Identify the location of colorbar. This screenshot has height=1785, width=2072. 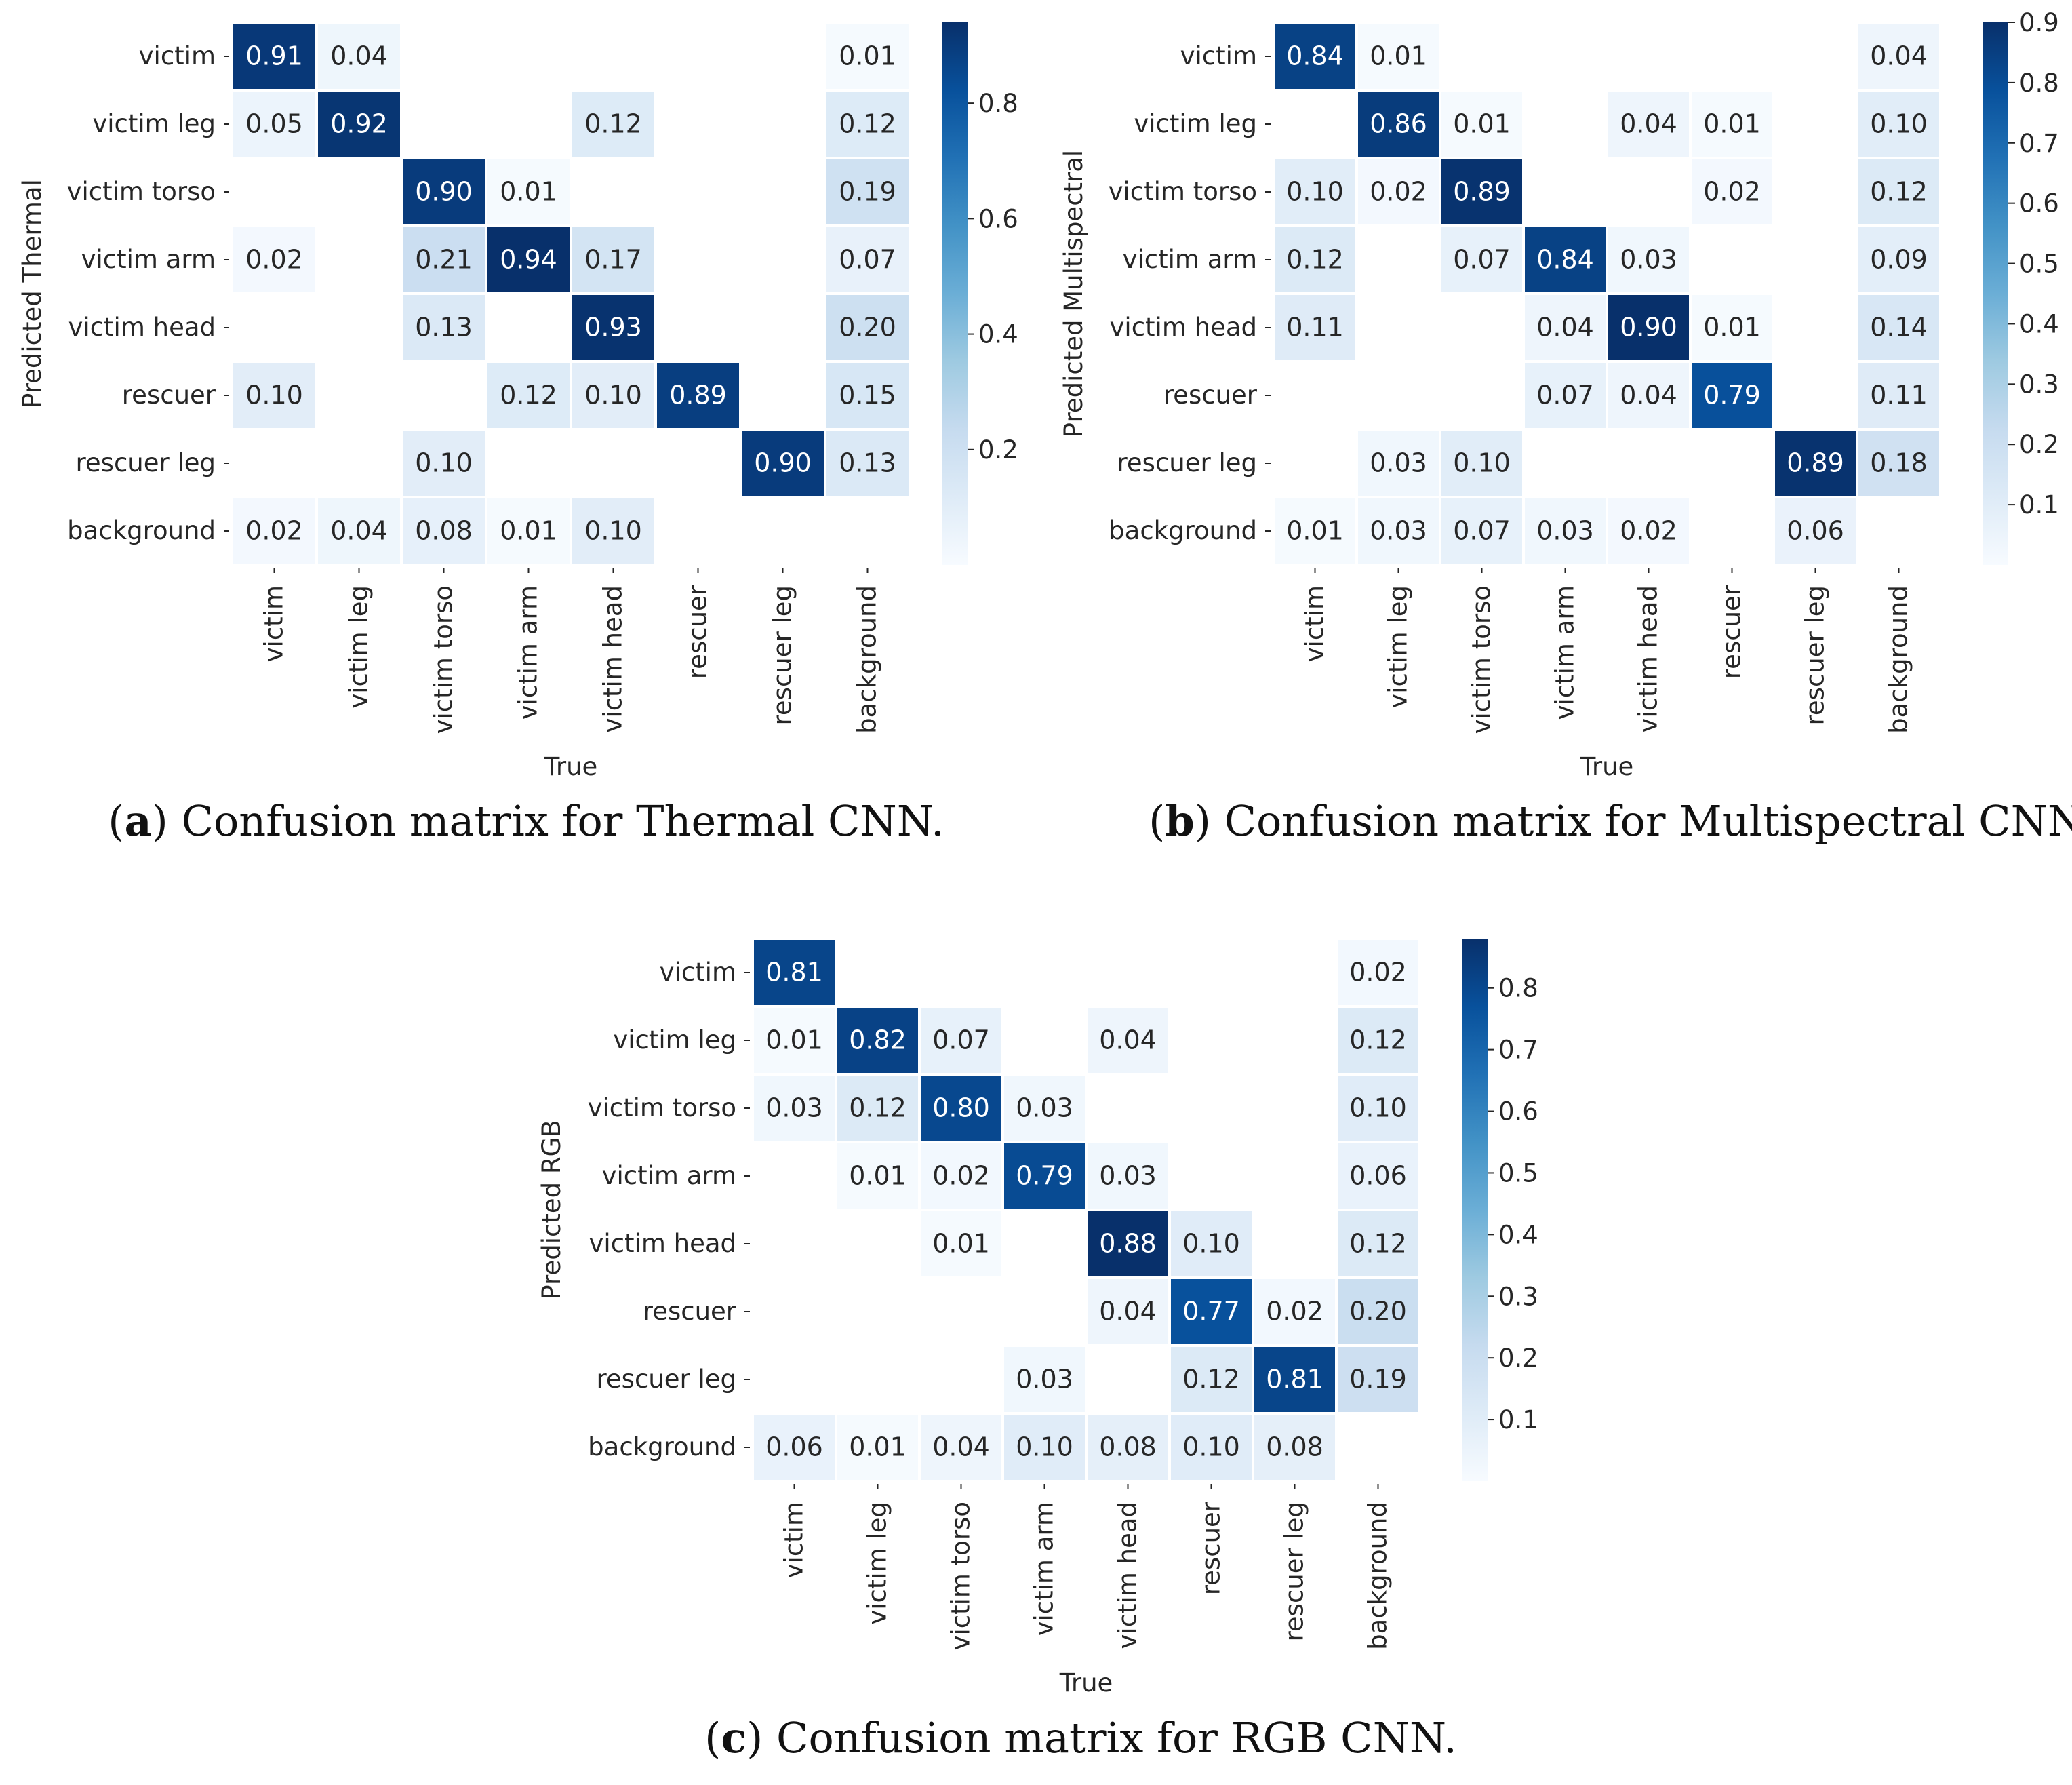
(955, 294).